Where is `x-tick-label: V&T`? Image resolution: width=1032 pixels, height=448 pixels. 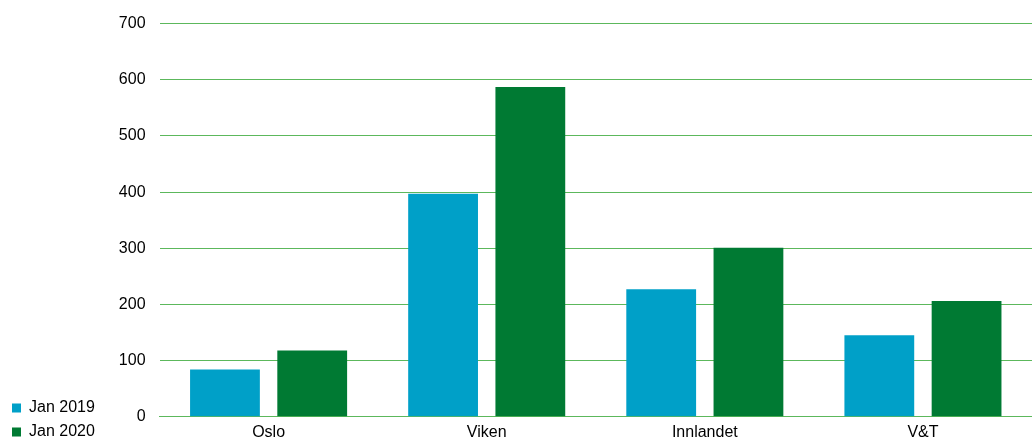
x-tick-label: V&T is located at coordinates (923, 431).